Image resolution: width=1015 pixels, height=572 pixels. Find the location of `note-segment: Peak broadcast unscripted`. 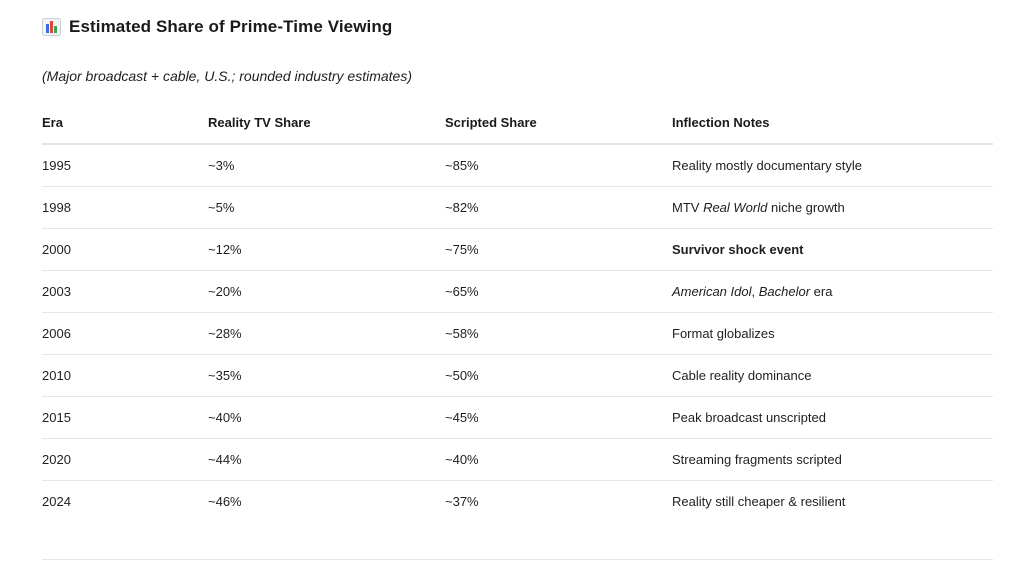

note-segment: Peak broadcast unscripted is located at coordinates (749, 417).